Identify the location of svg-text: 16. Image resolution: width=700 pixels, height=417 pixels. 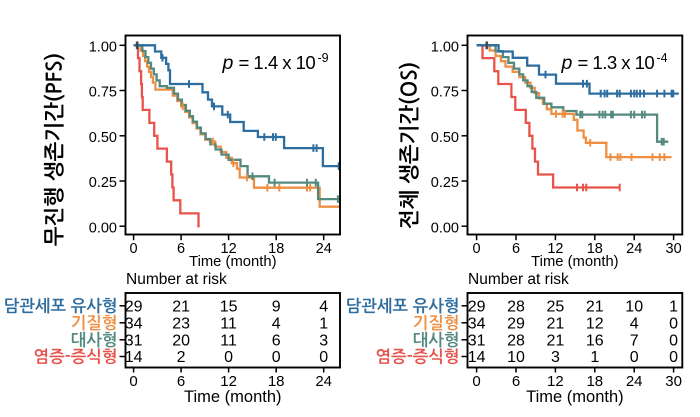
(595, 340).